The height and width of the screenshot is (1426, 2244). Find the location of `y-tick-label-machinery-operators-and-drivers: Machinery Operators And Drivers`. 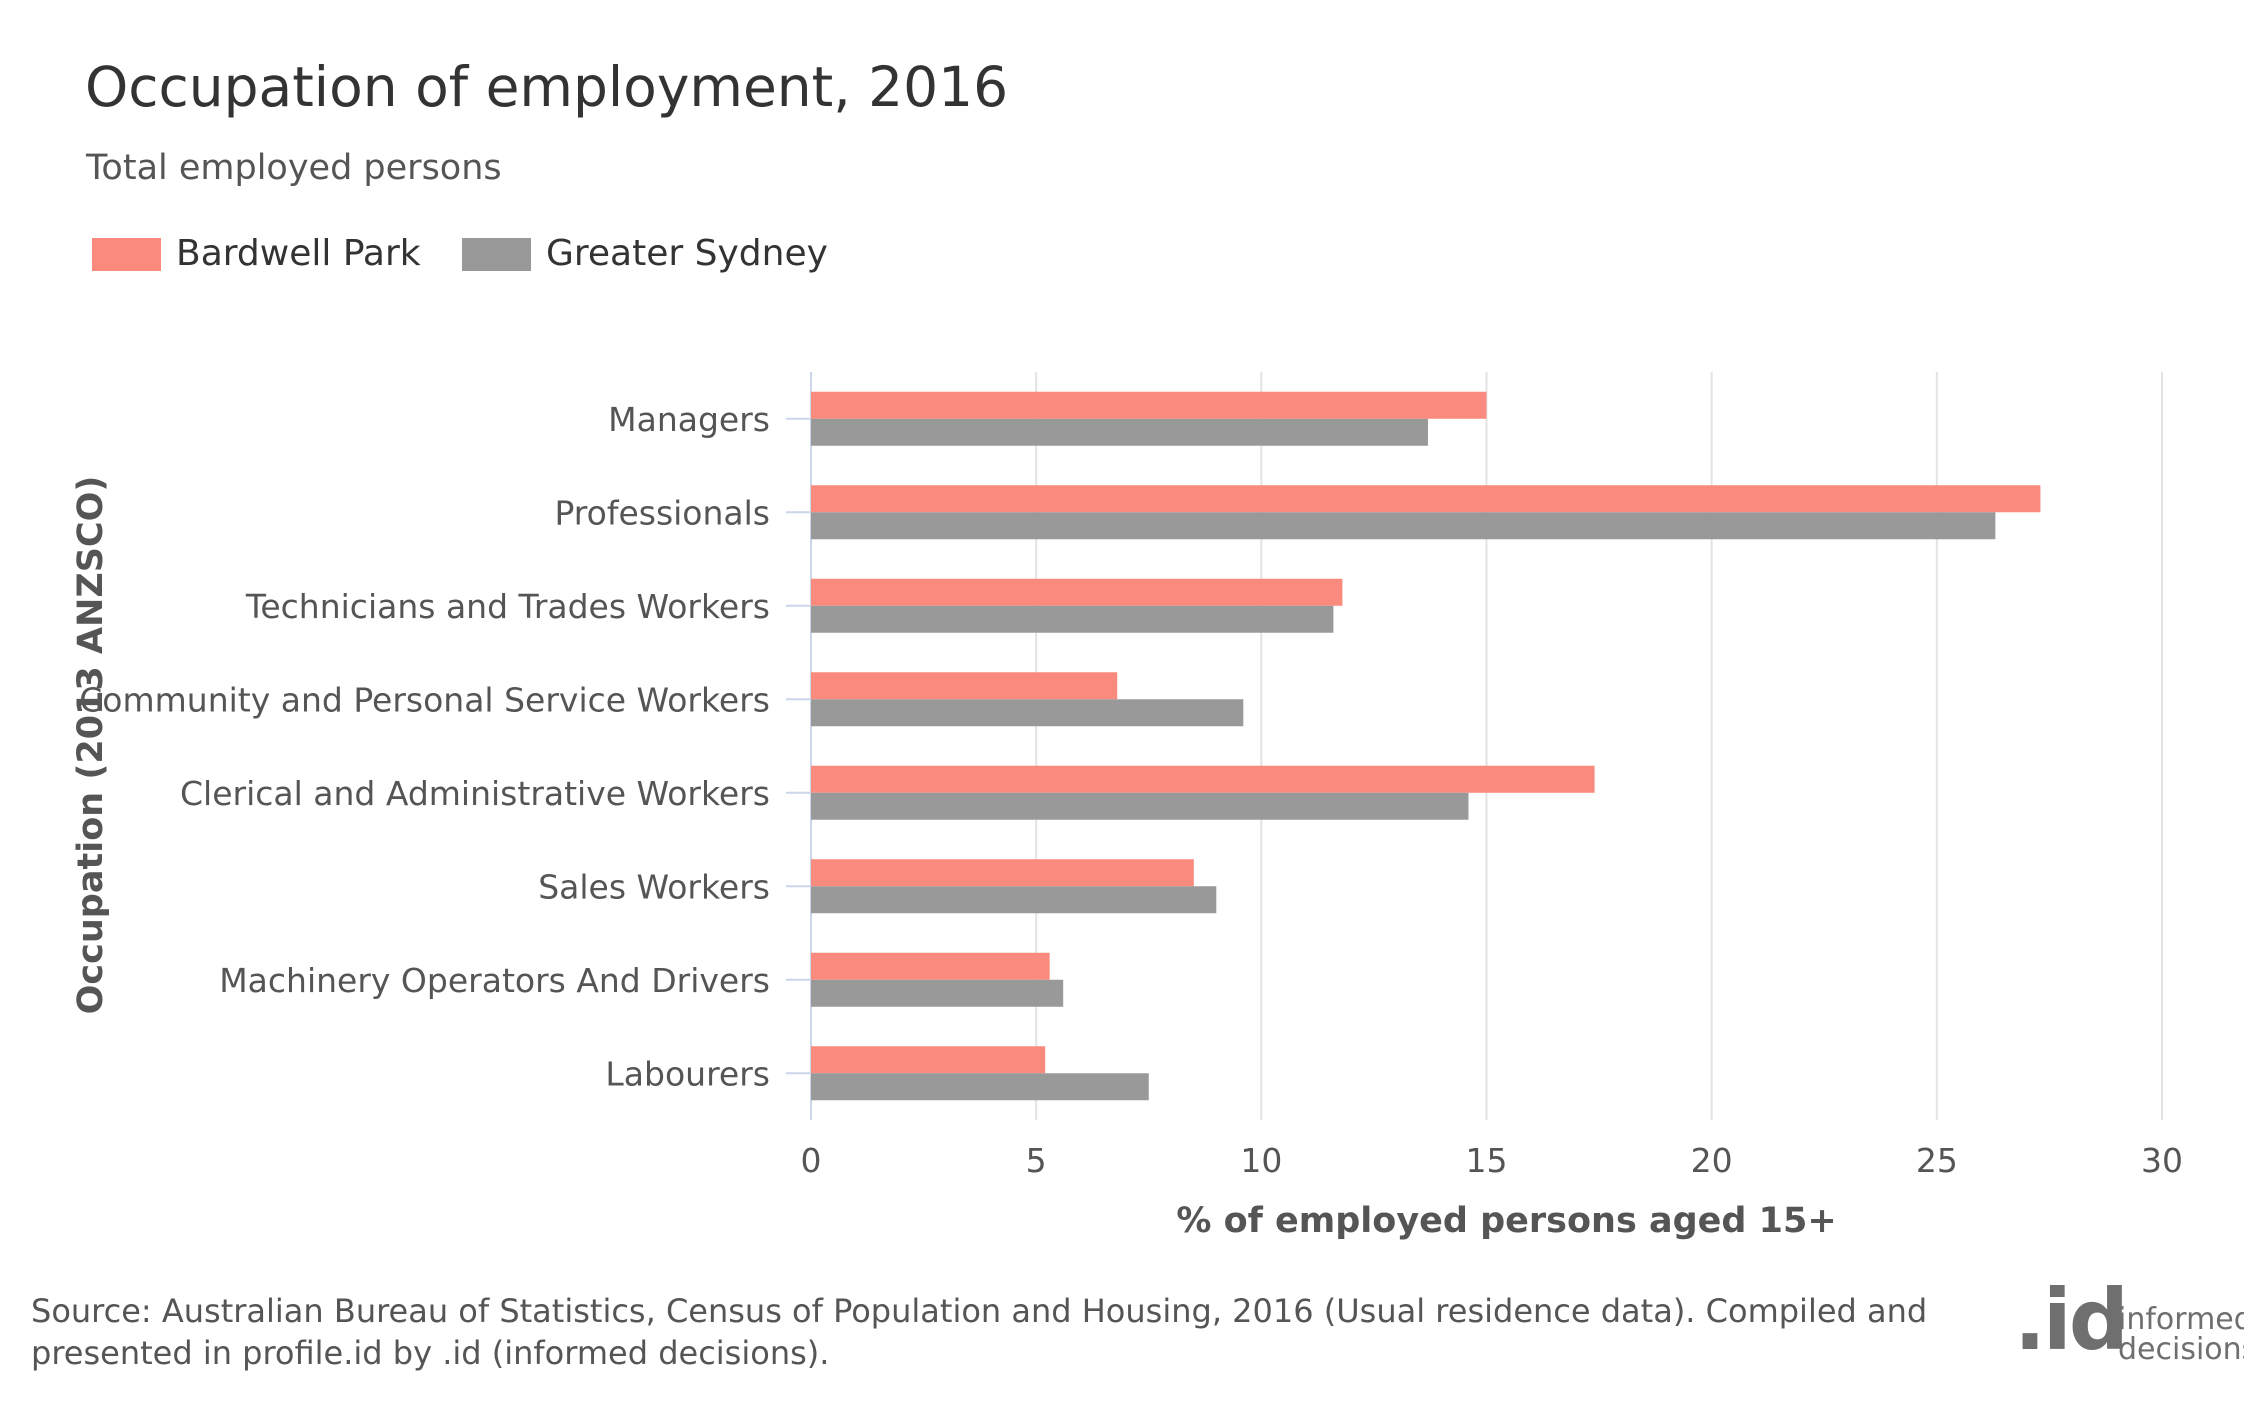

y-tick-label-machinery-operators-and-drivers: Machinery Operators And Drivers is located at coordinates (494, 980).